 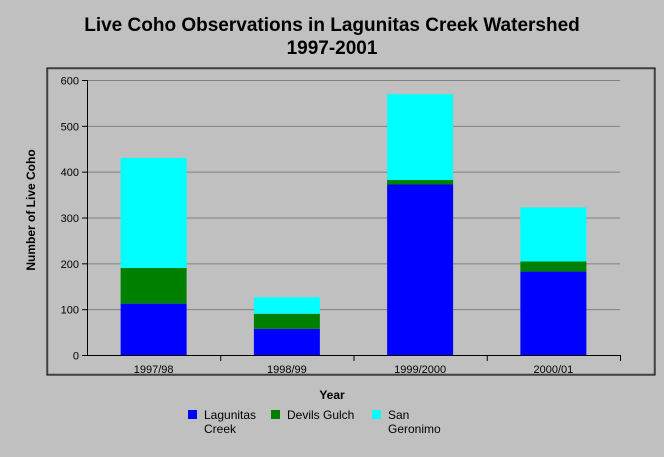 I want to click on legend-item: Devils Gulch, so click(x=312, y=415).